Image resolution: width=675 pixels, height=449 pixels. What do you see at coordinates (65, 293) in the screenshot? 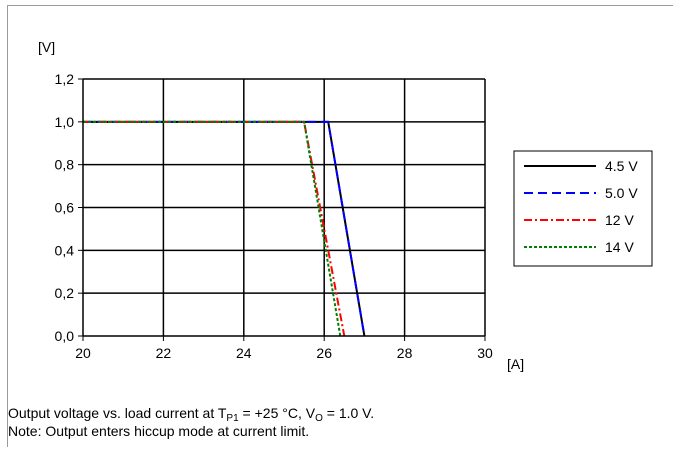
I see `y-tick-label: 0,2` at bounding box center [65, 293].